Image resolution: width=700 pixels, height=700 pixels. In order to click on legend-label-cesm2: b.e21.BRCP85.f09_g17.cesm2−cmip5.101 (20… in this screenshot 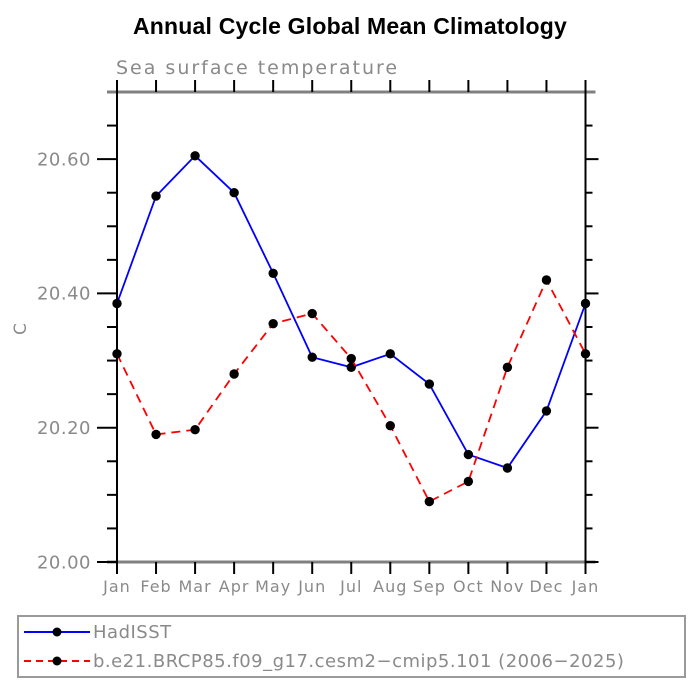, I will do `click(359, 661)`.